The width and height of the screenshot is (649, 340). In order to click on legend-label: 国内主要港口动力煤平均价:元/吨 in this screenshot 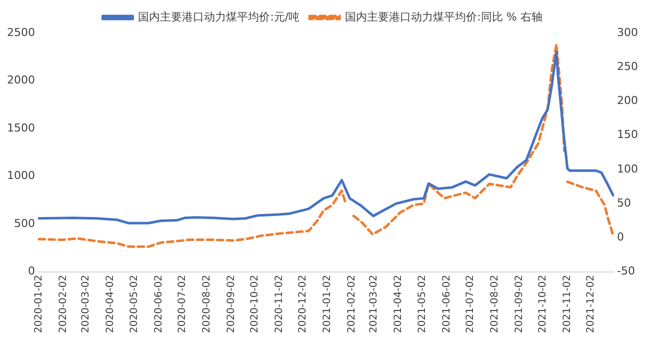, I will do `click(219, 17)`.